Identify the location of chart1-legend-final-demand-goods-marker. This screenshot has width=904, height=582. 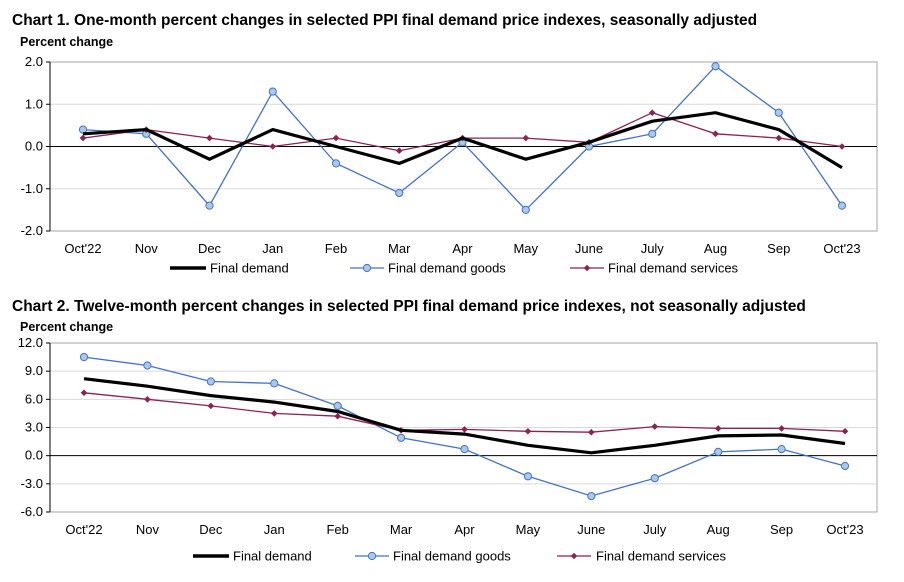
(367, 268).